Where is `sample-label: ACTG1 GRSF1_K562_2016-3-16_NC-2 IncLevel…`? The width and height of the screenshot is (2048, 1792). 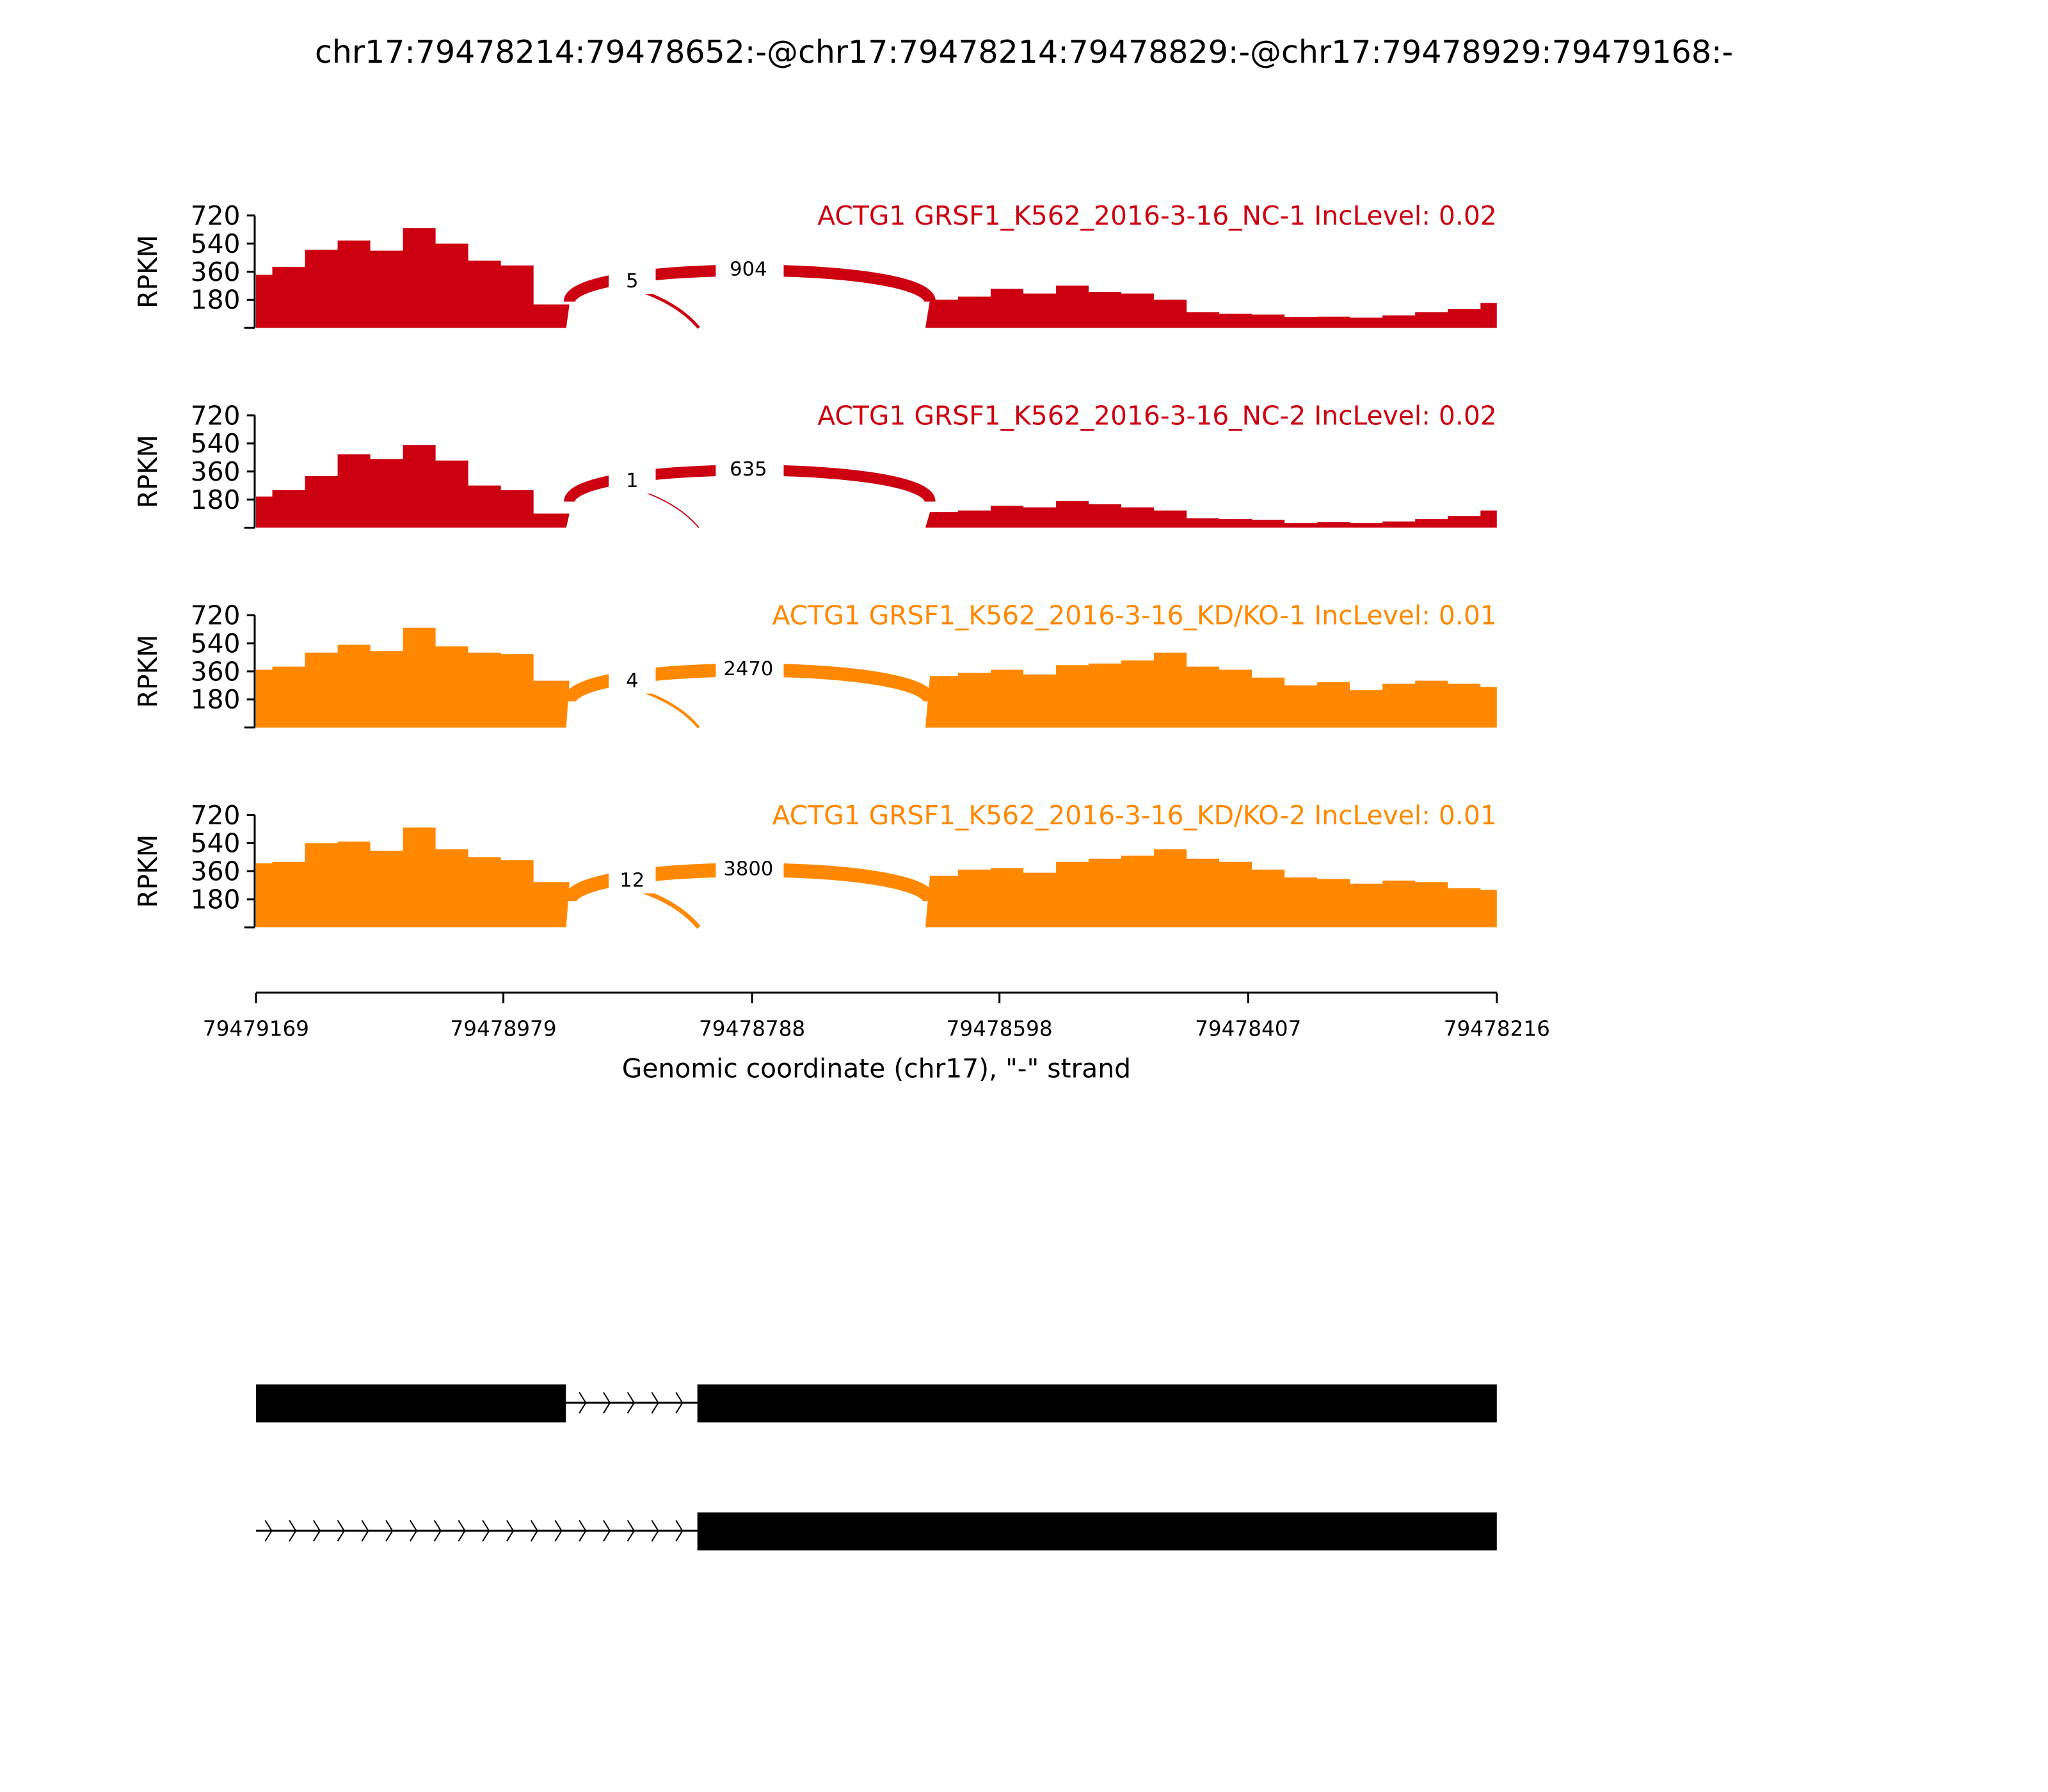 sample-label: ACTG1 GRSF1_K562_2016-3-16_NC-2 IncLevel… is located at coordinates (1157, 415).